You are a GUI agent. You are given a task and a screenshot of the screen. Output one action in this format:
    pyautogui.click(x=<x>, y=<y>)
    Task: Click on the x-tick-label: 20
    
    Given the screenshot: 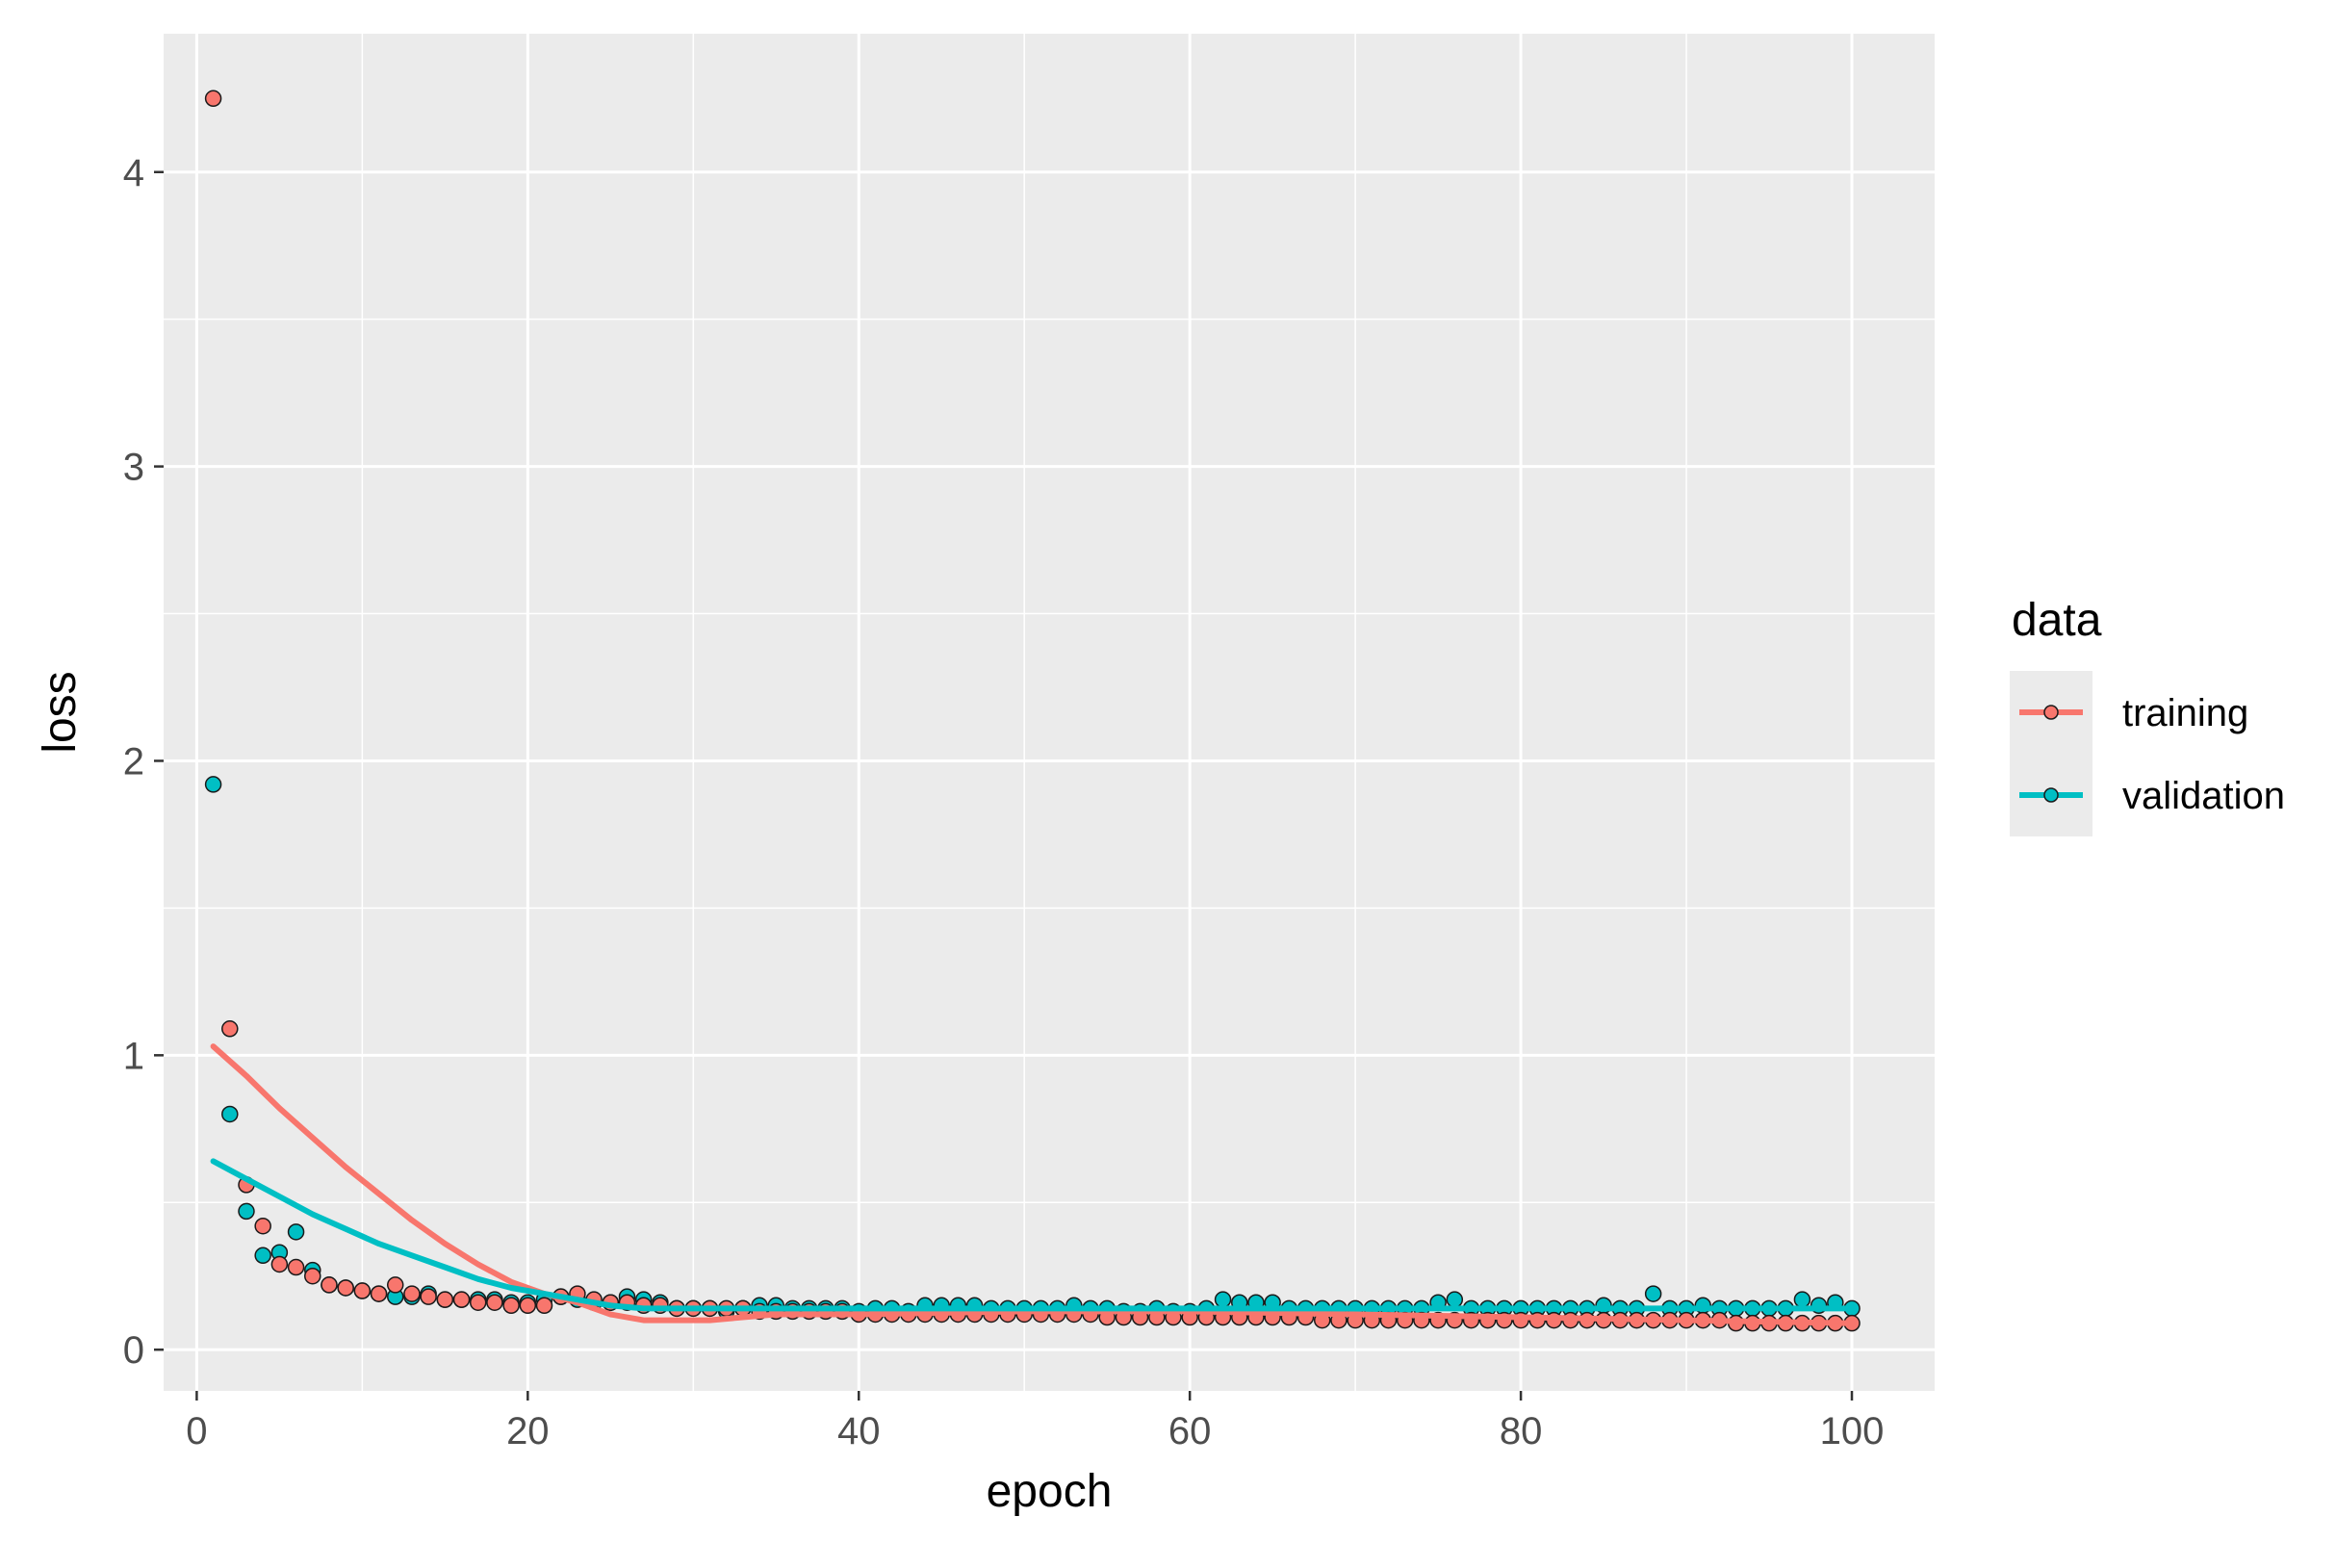 What is the action you would take?
    pyautogui.click(x=528, y=1431)
    